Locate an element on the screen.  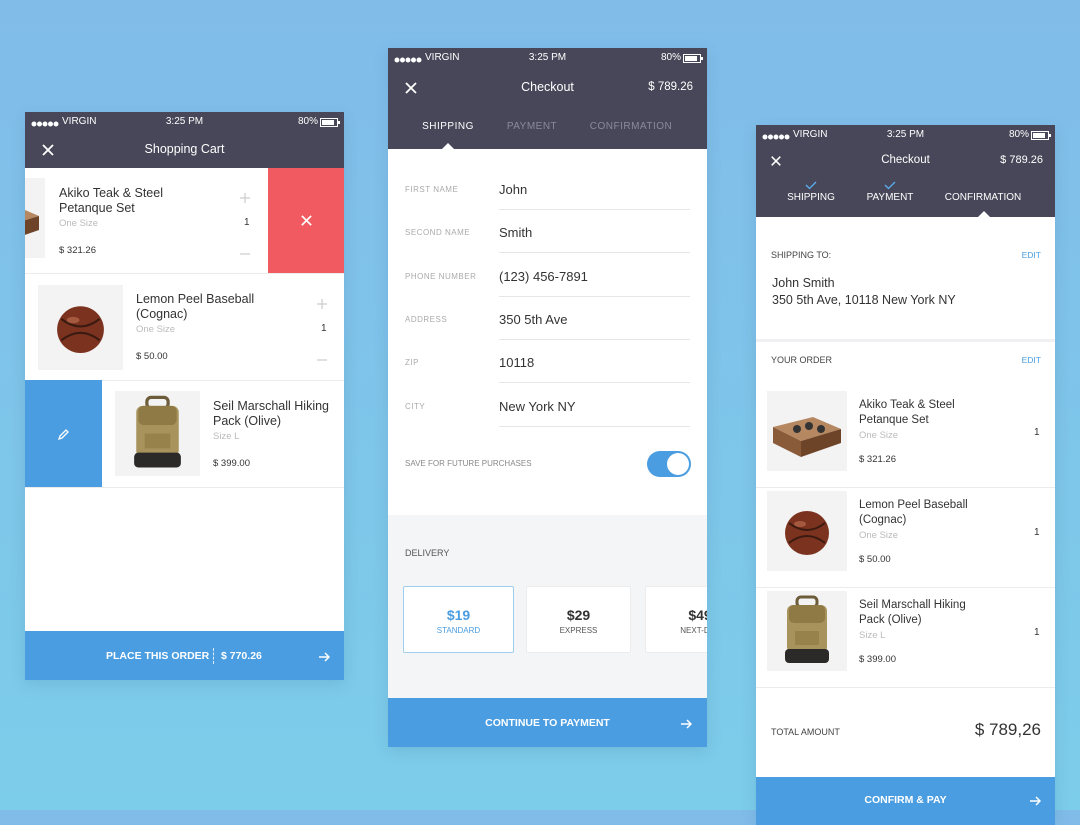
field-value: Smith is located at coordinates (516, 232).